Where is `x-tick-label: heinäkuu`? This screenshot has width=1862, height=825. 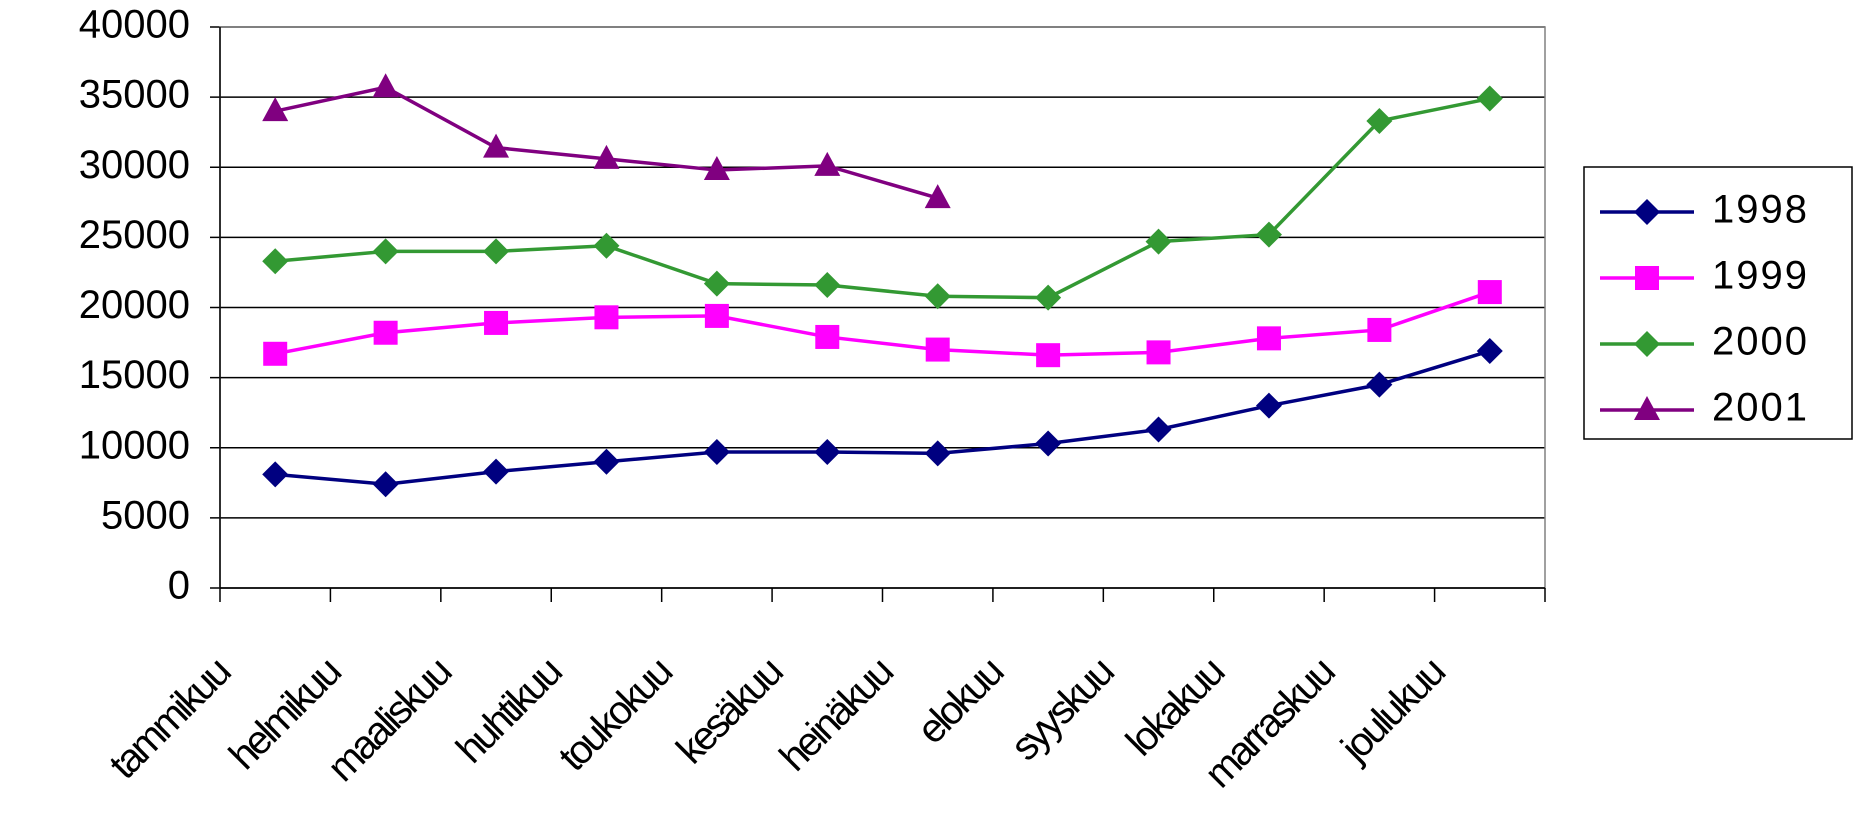
x-tick-label: heinäkuu is located at coordinates (835, 714).